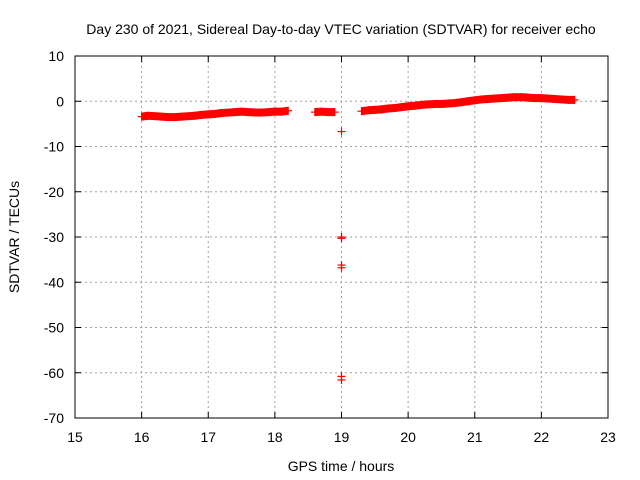  I want to click on y-tick-label: -40, so click(54, 282).